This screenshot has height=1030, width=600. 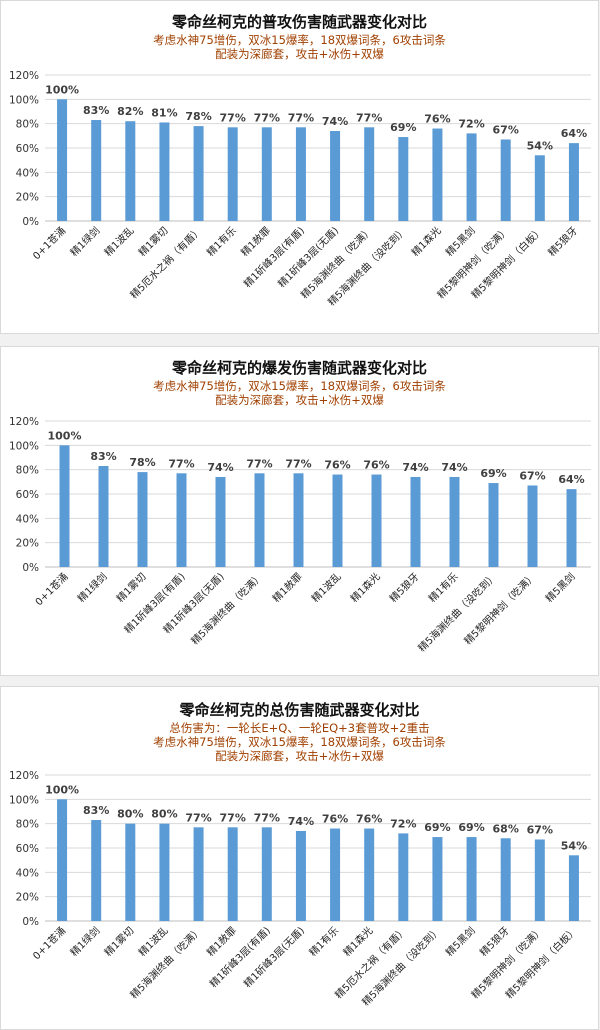 I want to click on data-label: 81%, so click(x=164, y=112).